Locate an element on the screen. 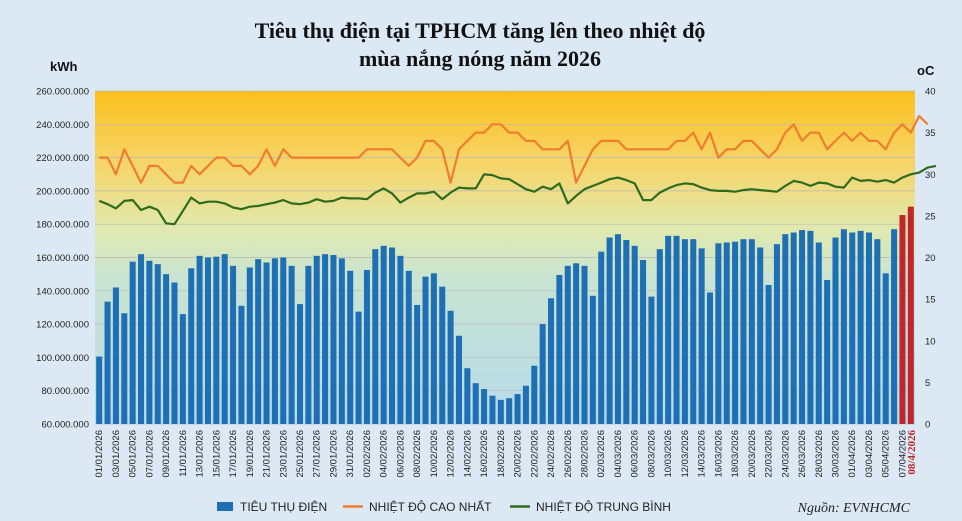 This screenshot has height=521, width=962. y-right-tick-label: 40 is located at coordinates (930, 92).